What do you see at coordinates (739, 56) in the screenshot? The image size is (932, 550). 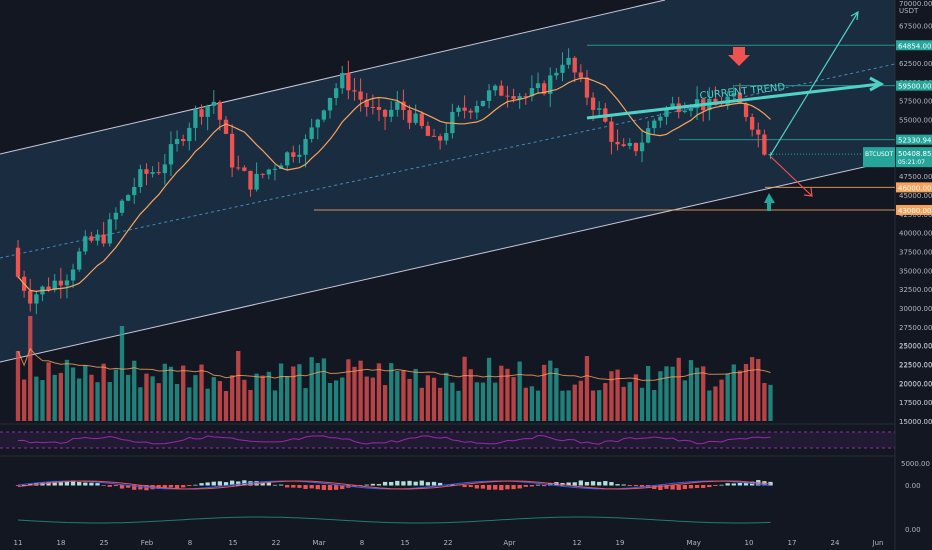 I see `down-arrow-icon` at bounding box center [739, 56].